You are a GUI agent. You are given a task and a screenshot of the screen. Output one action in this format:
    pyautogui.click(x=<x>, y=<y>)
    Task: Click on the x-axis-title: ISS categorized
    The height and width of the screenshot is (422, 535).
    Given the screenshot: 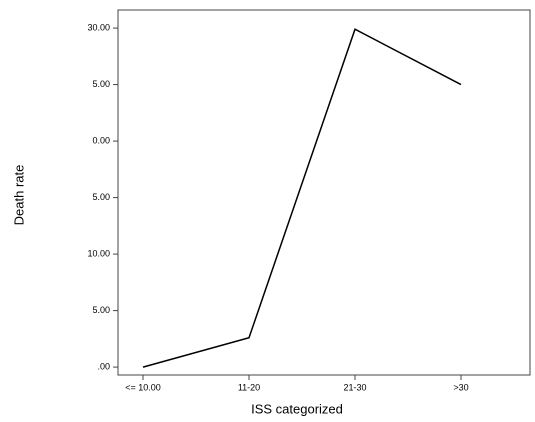 What is the action you would take?
    pyautogui.click(x=297, y=408)
    